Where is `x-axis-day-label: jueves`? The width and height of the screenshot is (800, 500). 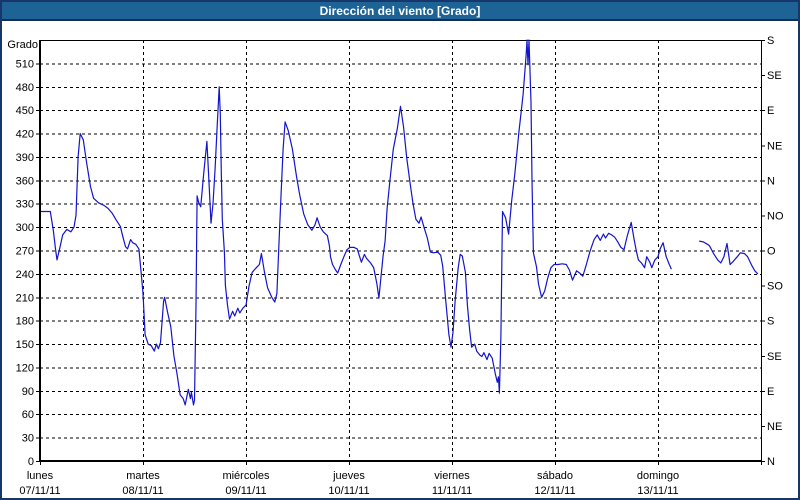
x-axis-day-label: jueves is located at coordinates (348, 476).